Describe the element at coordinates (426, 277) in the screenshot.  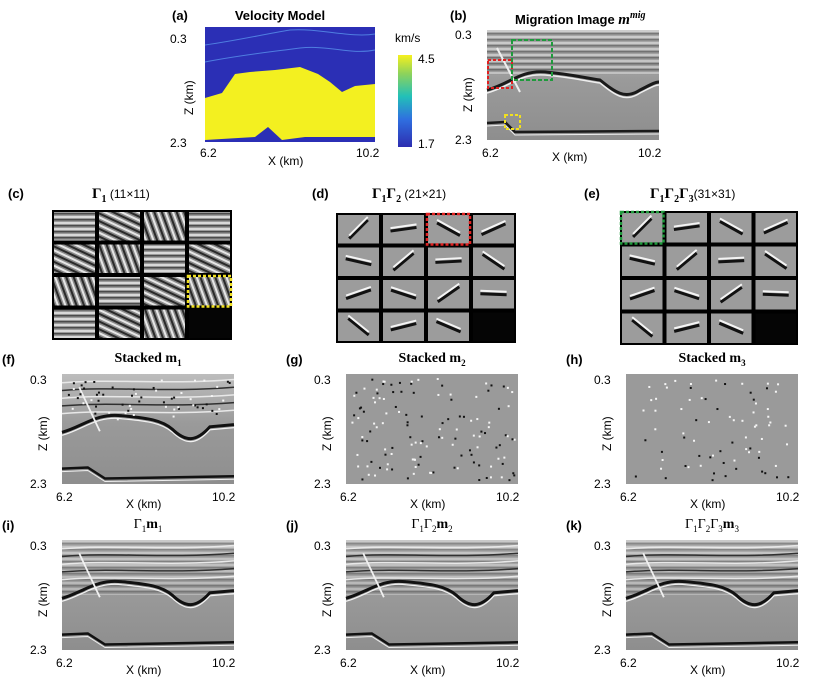
I see `filter-grid-d` at that location.